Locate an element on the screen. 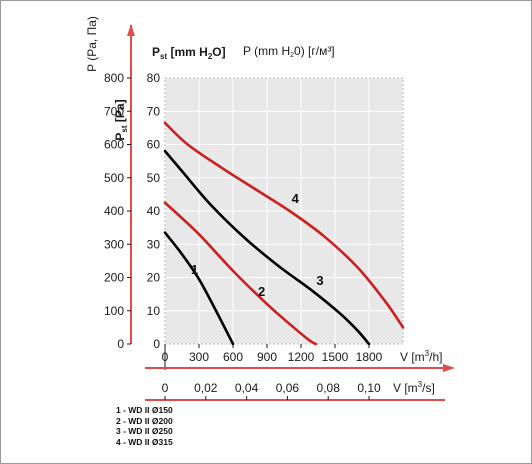 This screenshot has width=532, height=464. y-outer-tick-label: 0 is located at coordinates (120, 344).